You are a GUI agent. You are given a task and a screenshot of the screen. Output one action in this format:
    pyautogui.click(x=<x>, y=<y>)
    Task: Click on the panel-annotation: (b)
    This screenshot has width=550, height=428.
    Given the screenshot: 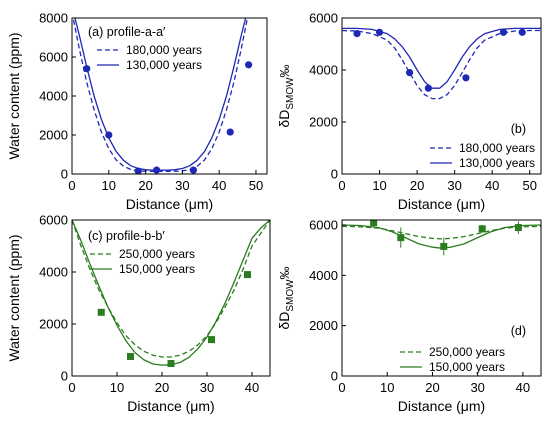 What is the action you would take?
    pyautogui.click(x=518, y=129)
    